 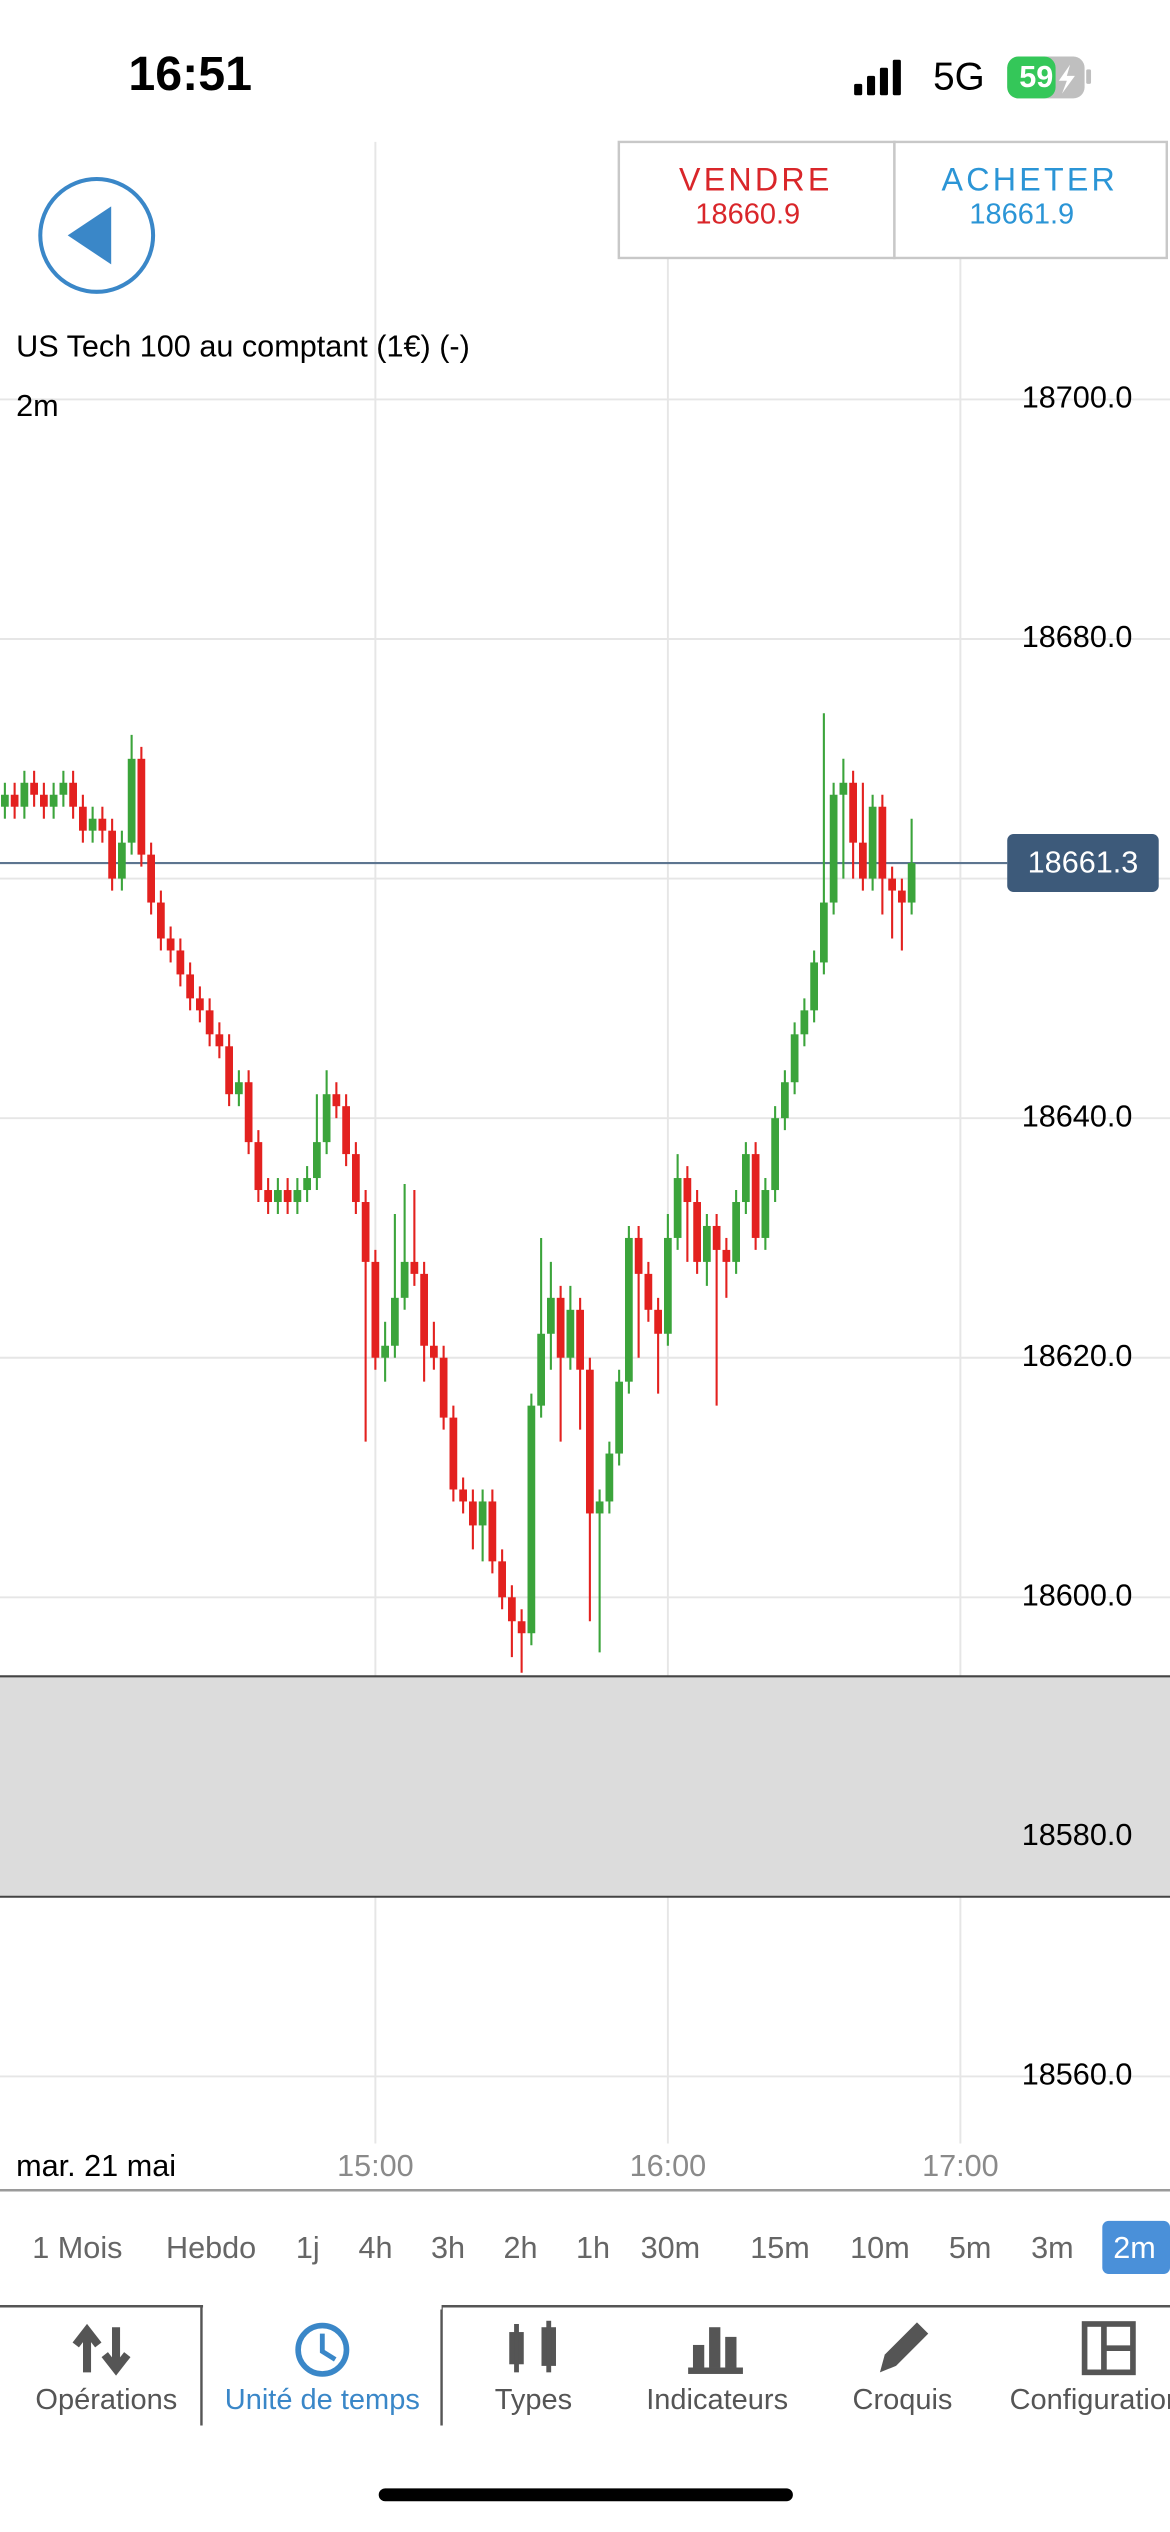 I want to click on toolbar-label: Unité de temps, so click(x=322, y=2400).